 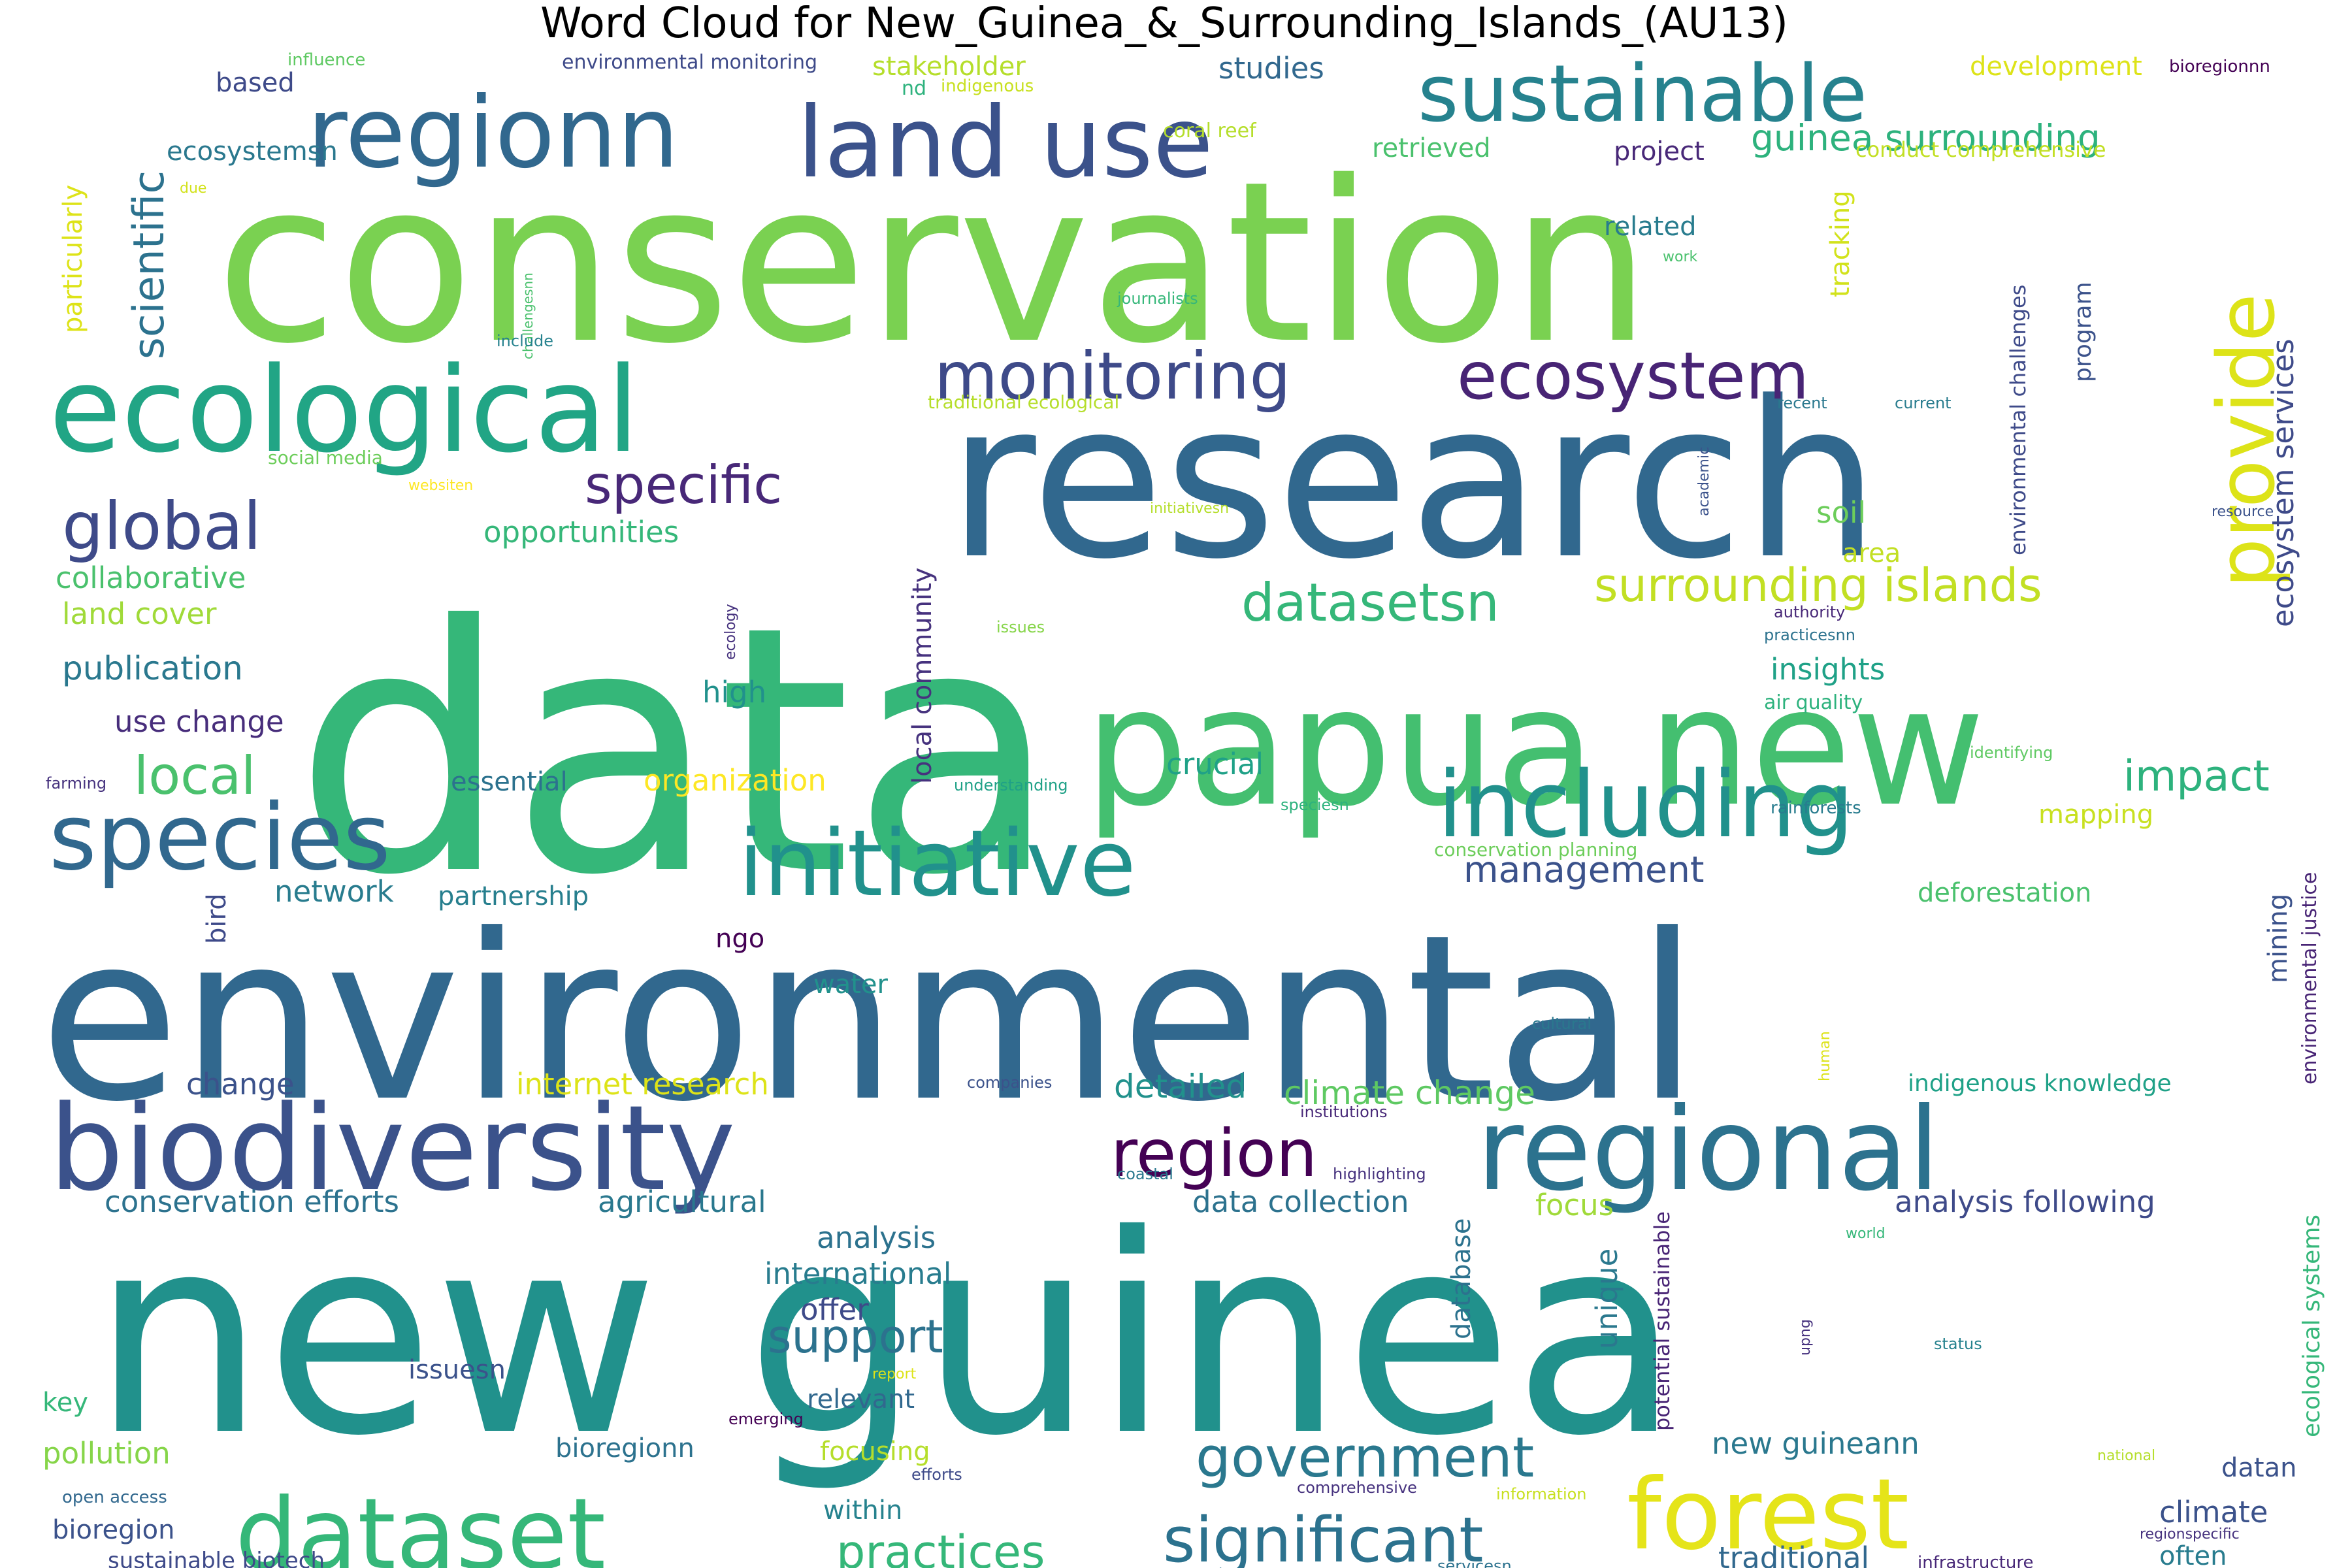 What do you see at coordinates (1562, 1024) in the screenshot?
I see `word-cultural: cultural` at bounding box center [1562, 1024].